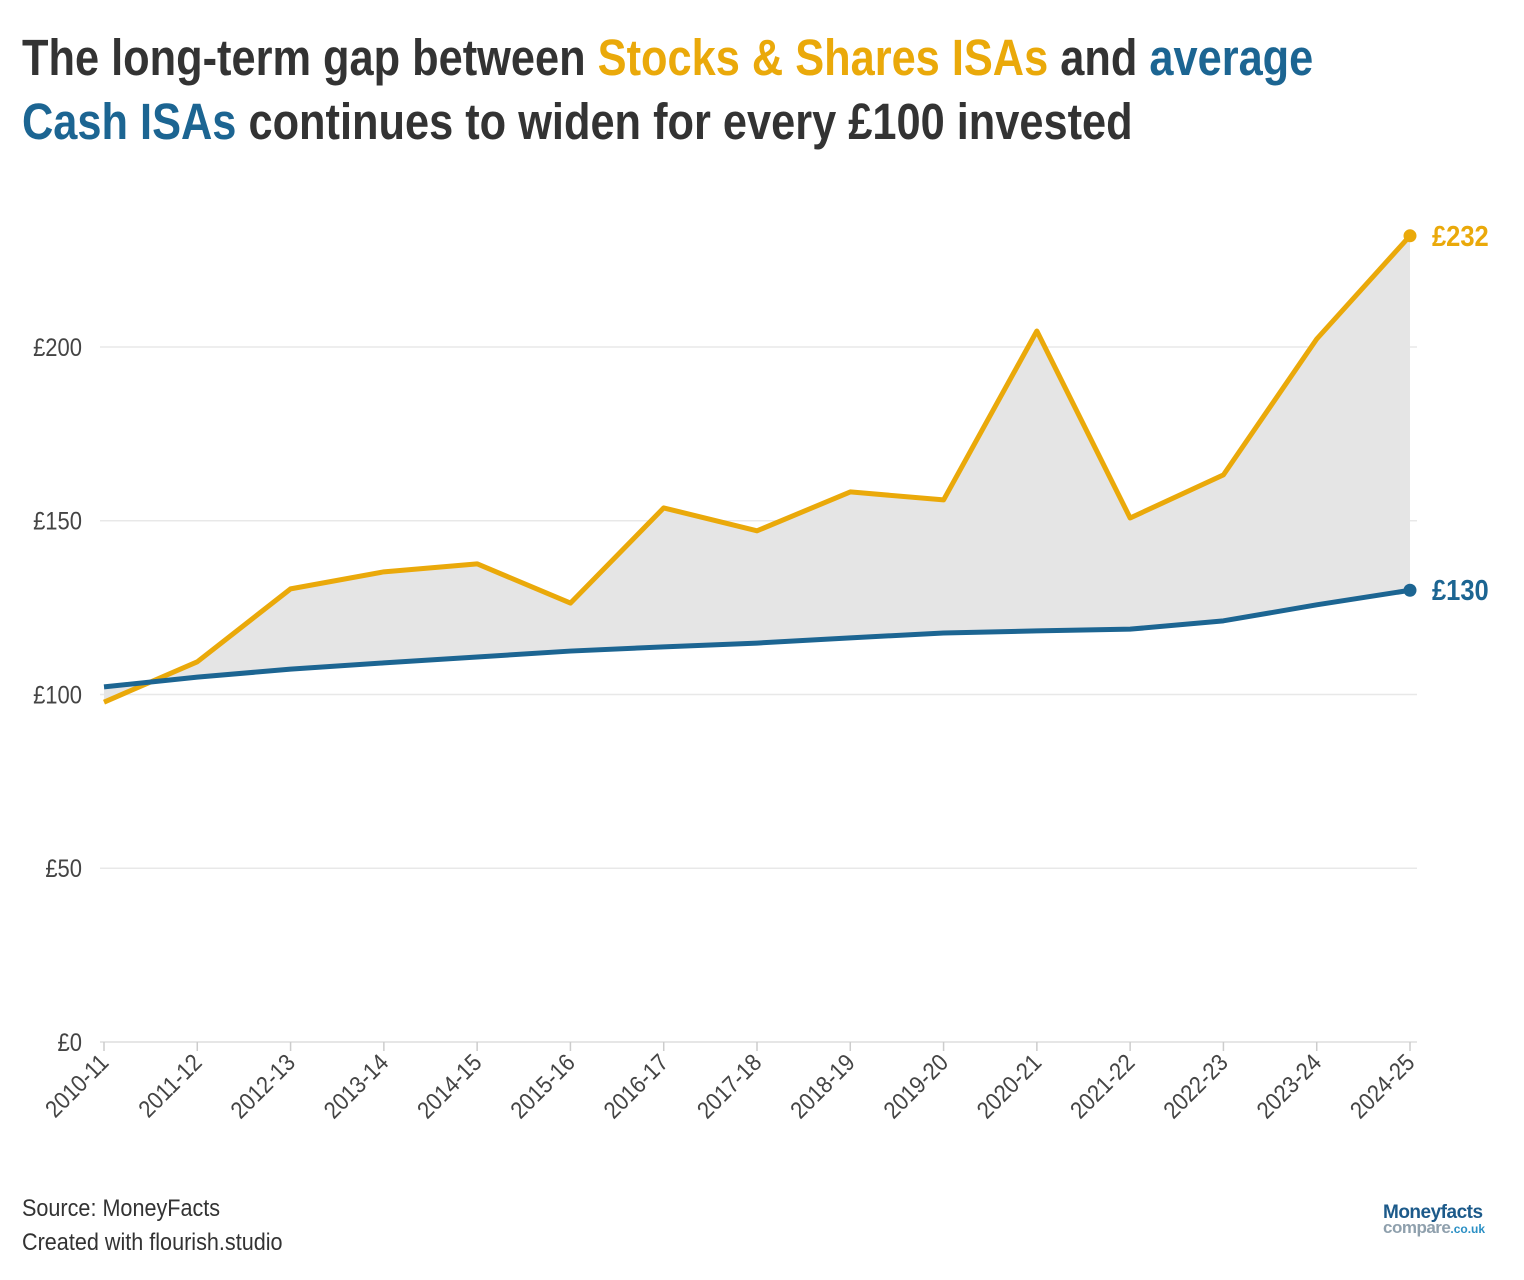 Image resolution: width=1524 pixels, height=1280 pixels. I want to click on title-text: and, so click(1099, 57).